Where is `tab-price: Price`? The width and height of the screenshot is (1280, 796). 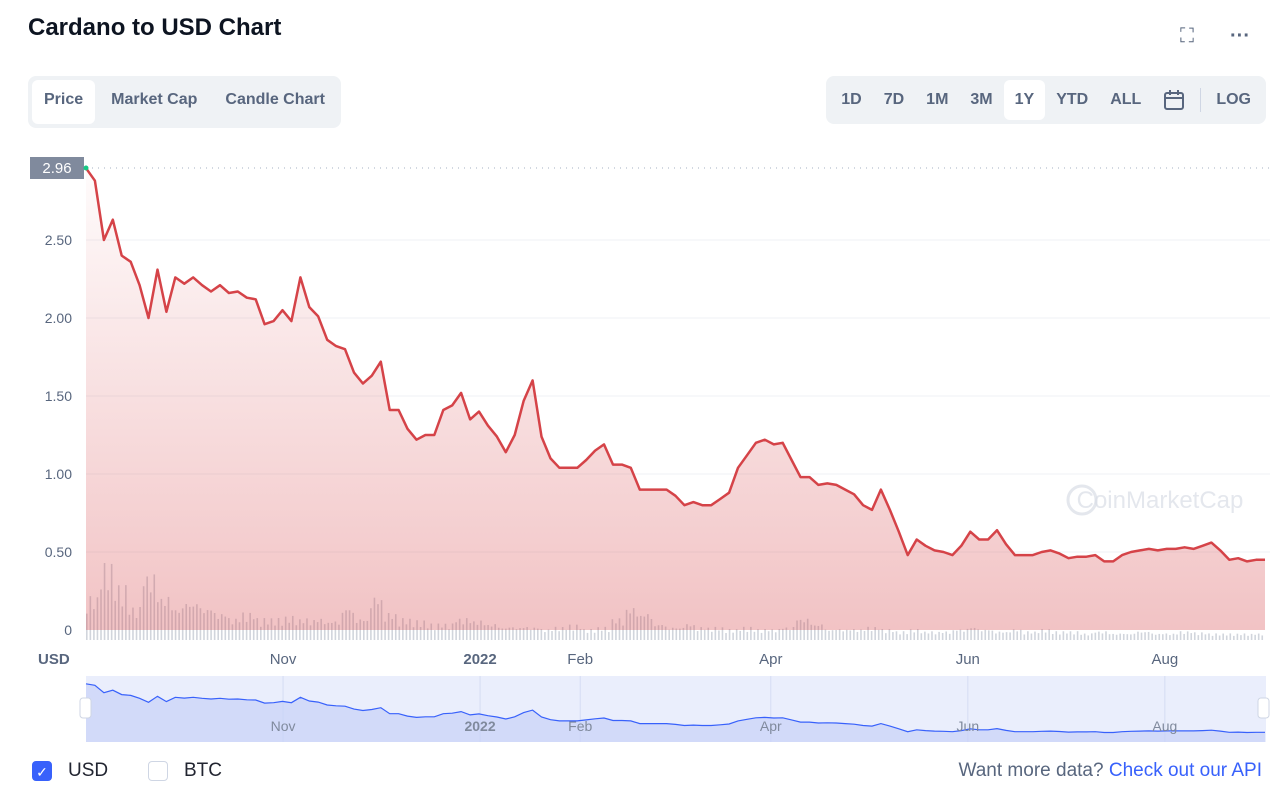 tab-price: Price is located at coordinates (64, 102).